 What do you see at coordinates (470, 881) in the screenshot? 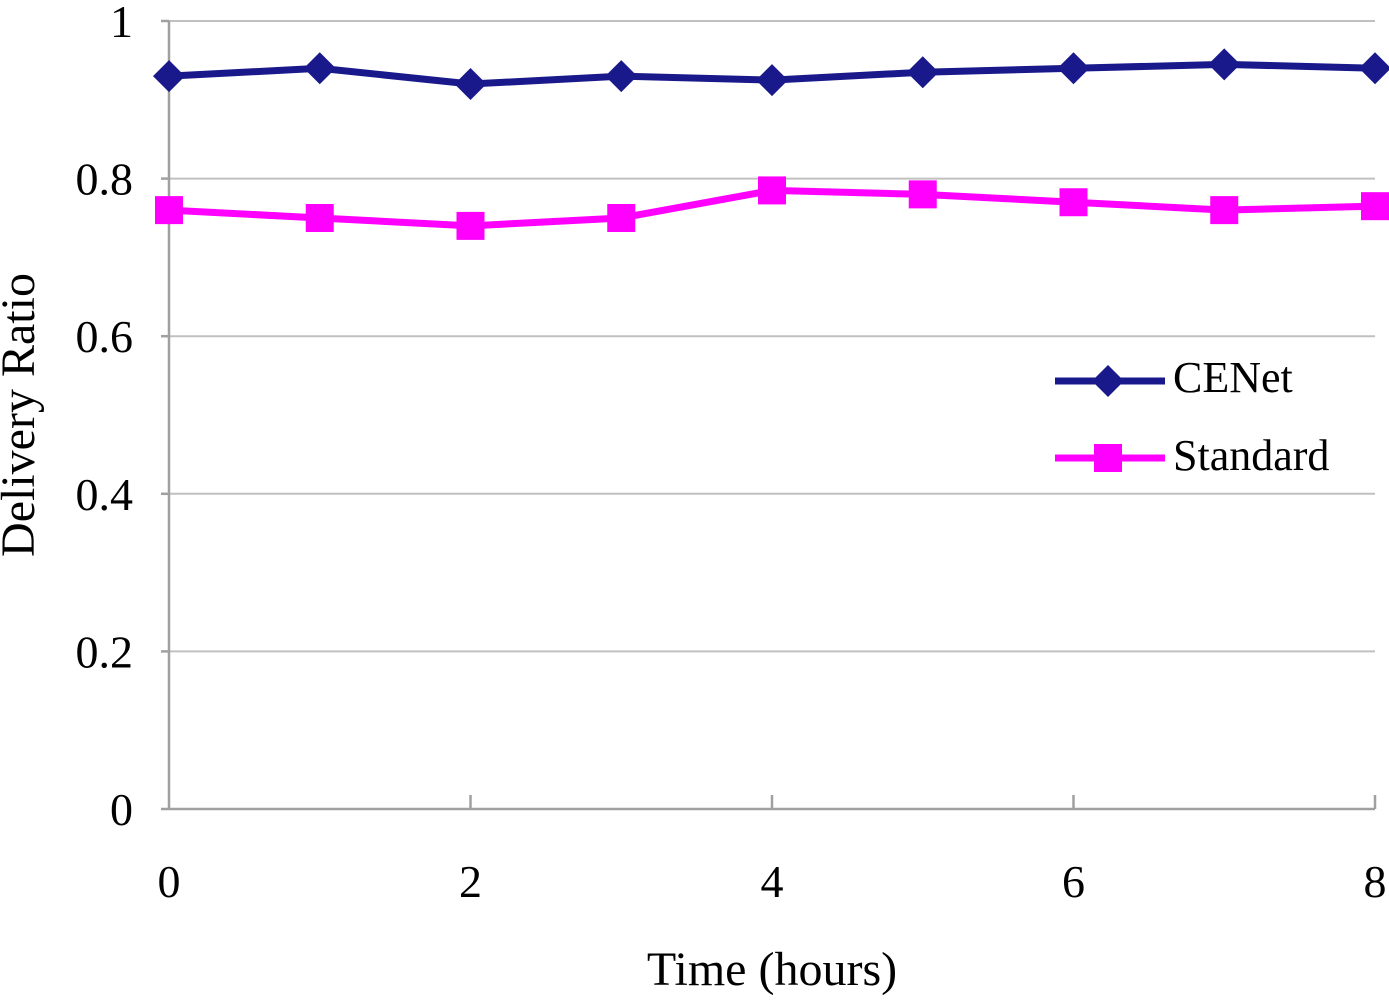
I see `x-tick-label-2: 2` at bounding box center [470, 881].